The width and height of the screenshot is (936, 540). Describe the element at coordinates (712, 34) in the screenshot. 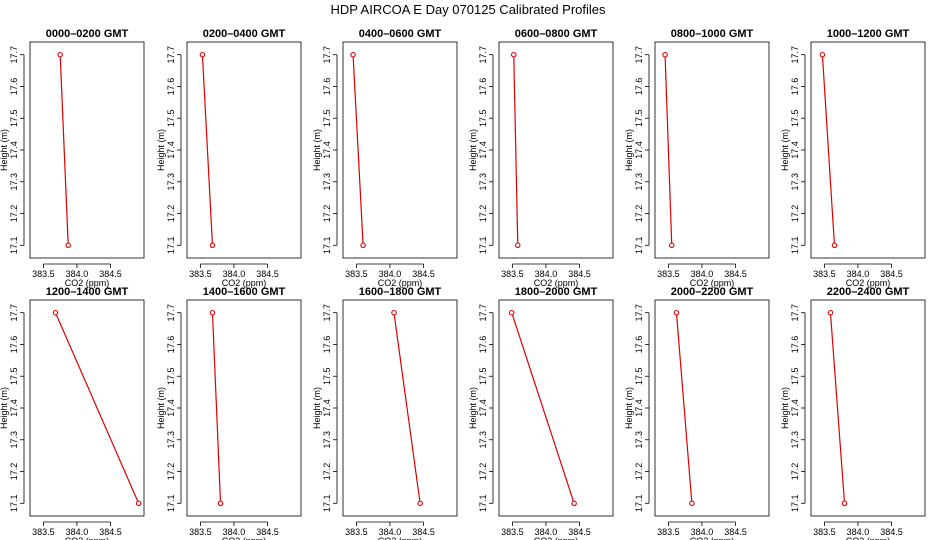

I see `panel-title: 0800–1000 GMT` at that location.